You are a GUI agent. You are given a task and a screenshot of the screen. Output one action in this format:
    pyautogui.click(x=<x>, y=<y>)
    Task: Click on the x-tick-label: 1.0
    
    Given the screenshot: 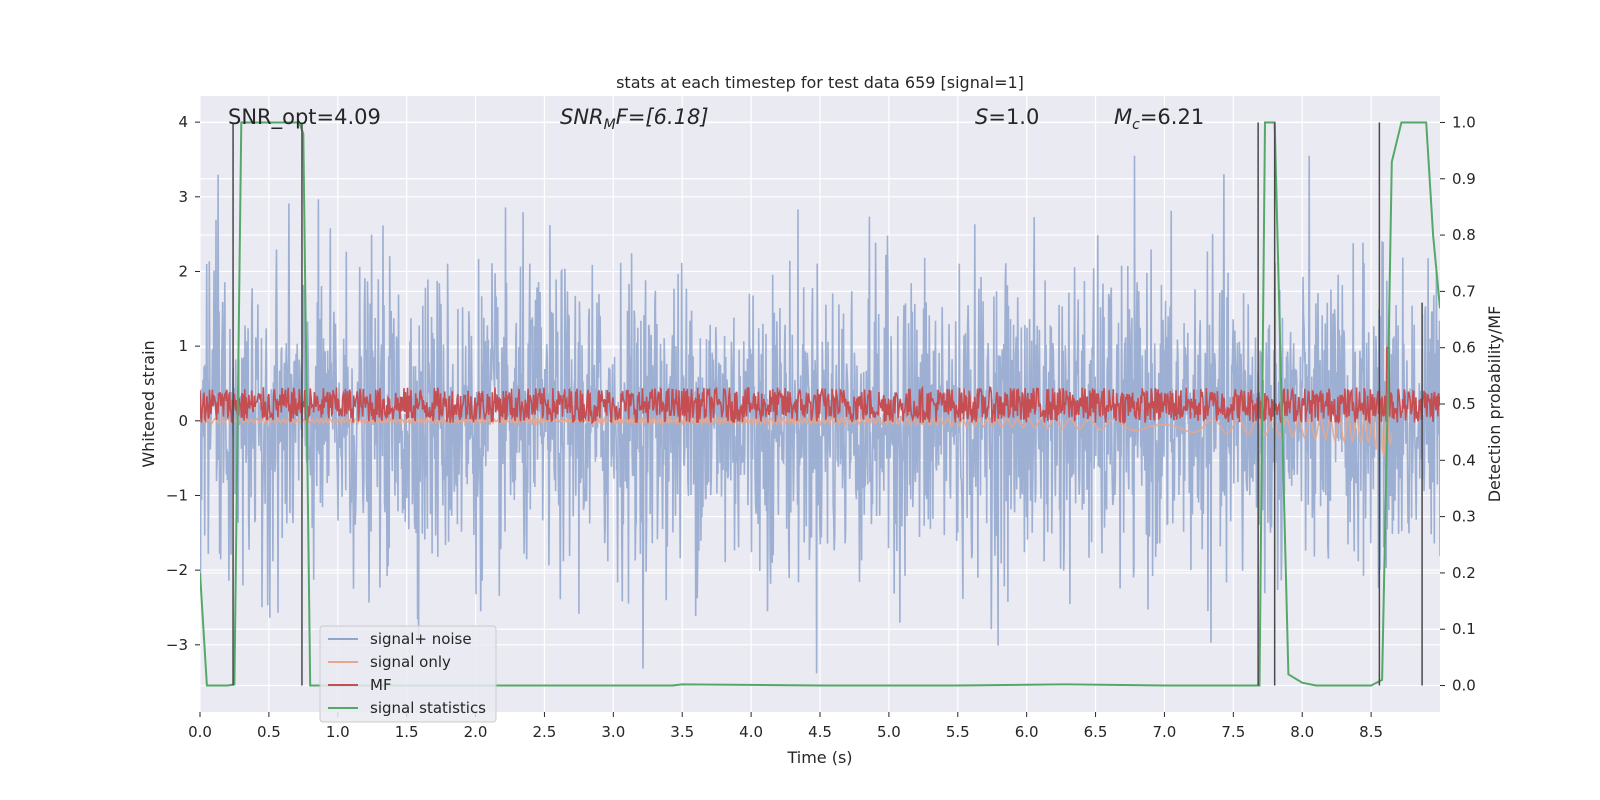 What is the action you would take?
    pyautogui.click(x=338, y=732)
    